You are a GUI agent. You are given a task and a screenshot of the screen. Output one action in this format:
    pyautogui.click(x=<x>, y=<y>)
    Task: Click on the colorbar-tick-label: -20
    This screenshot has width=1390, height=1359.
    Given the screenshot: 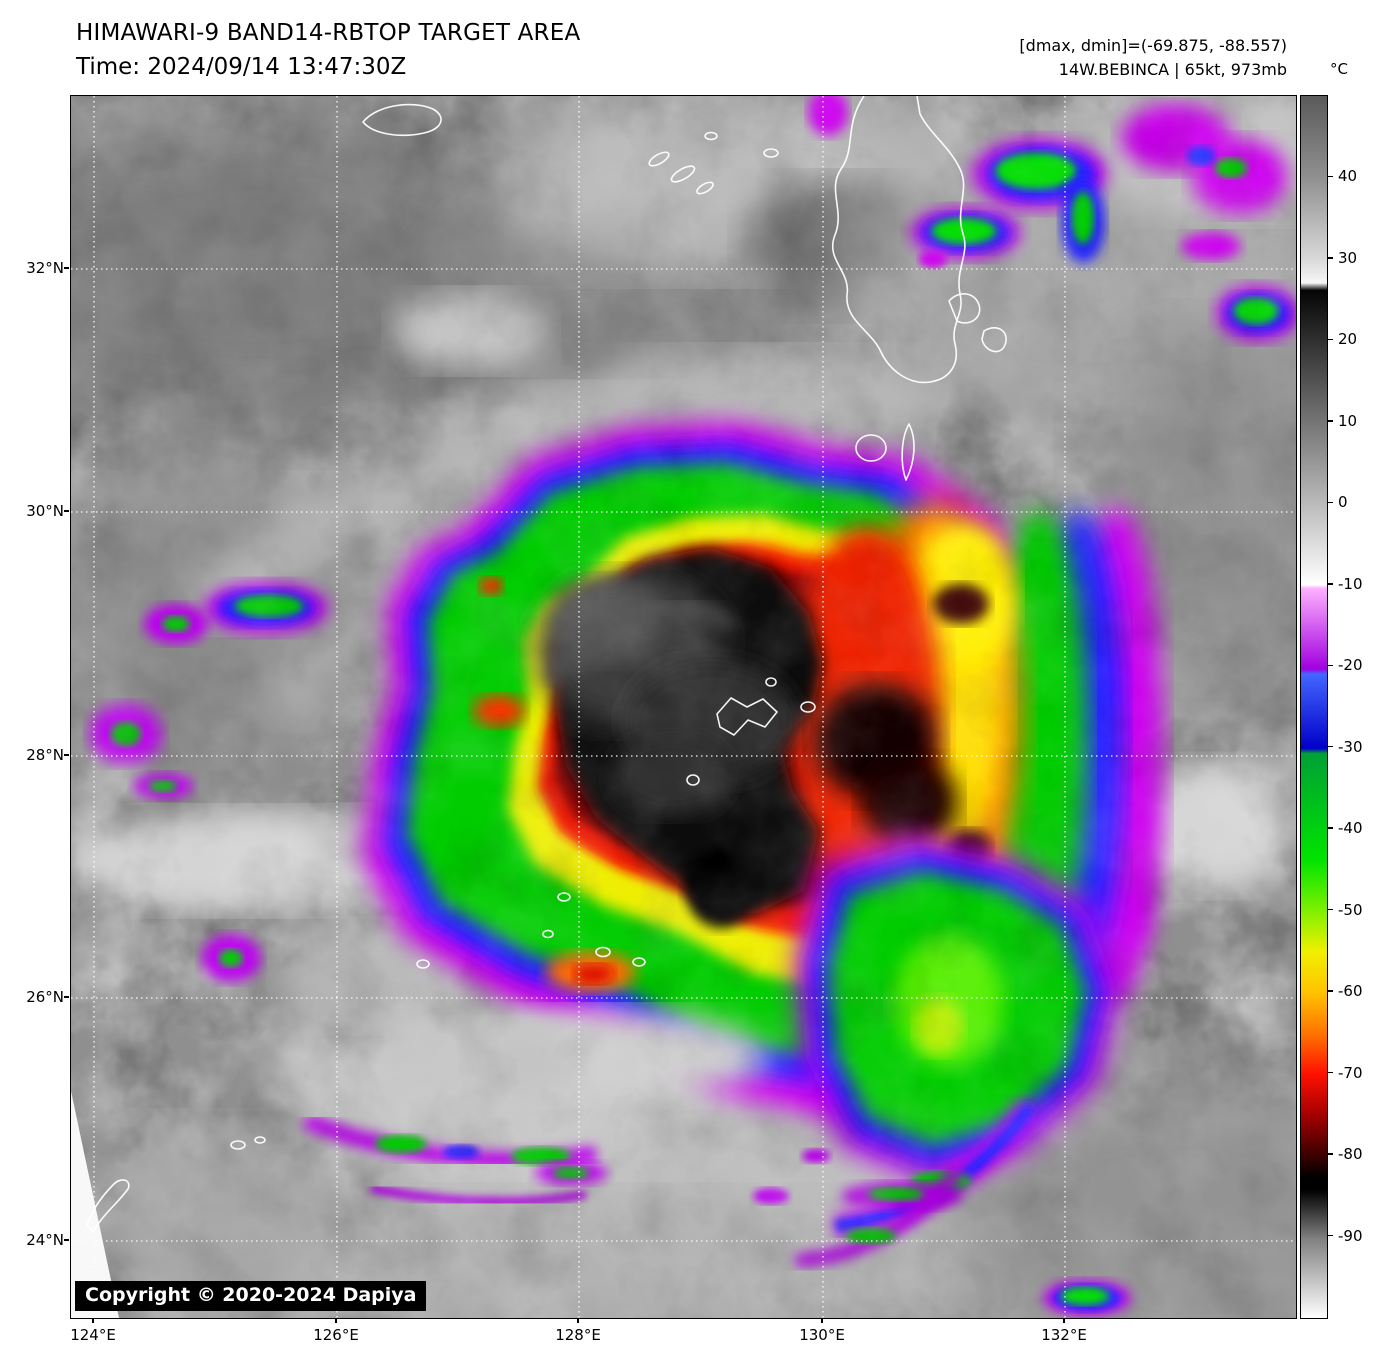 What is the action you would take?
    pyautogui.click(x=1350, y=665)
    